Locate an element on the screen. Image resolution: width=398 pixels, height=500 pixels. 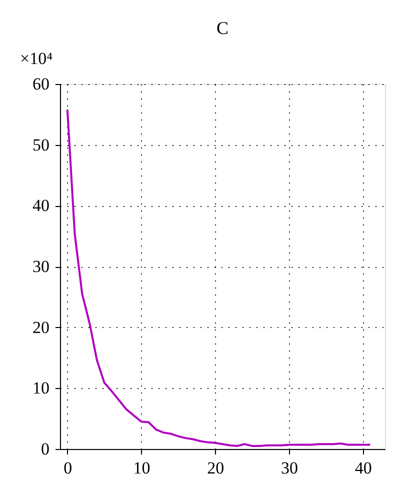
y-tick-label: 10 is located at coordinates (41, 388).